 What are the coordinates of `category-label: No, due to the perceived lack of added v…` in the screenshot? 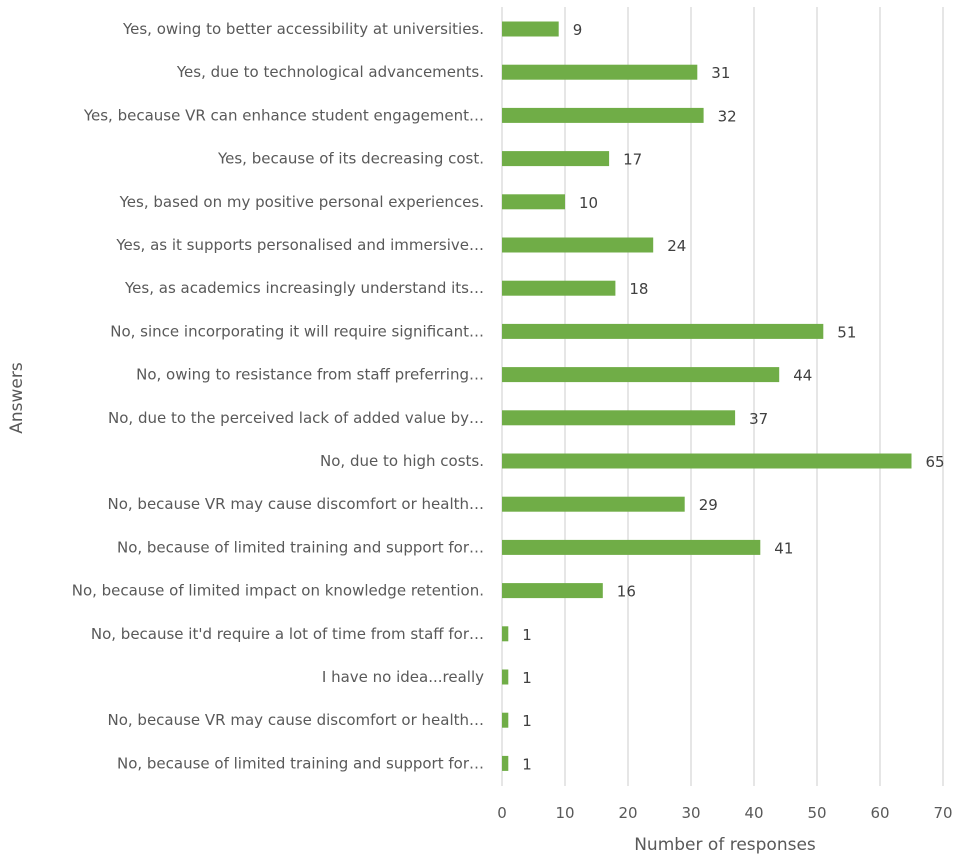 It's located at (296, 418).